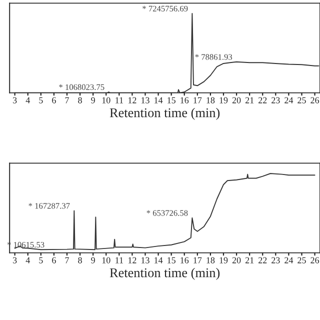 This screenshot has height=320, width=320. I want to click on annotation: * 653726.58, so click(167, 213).